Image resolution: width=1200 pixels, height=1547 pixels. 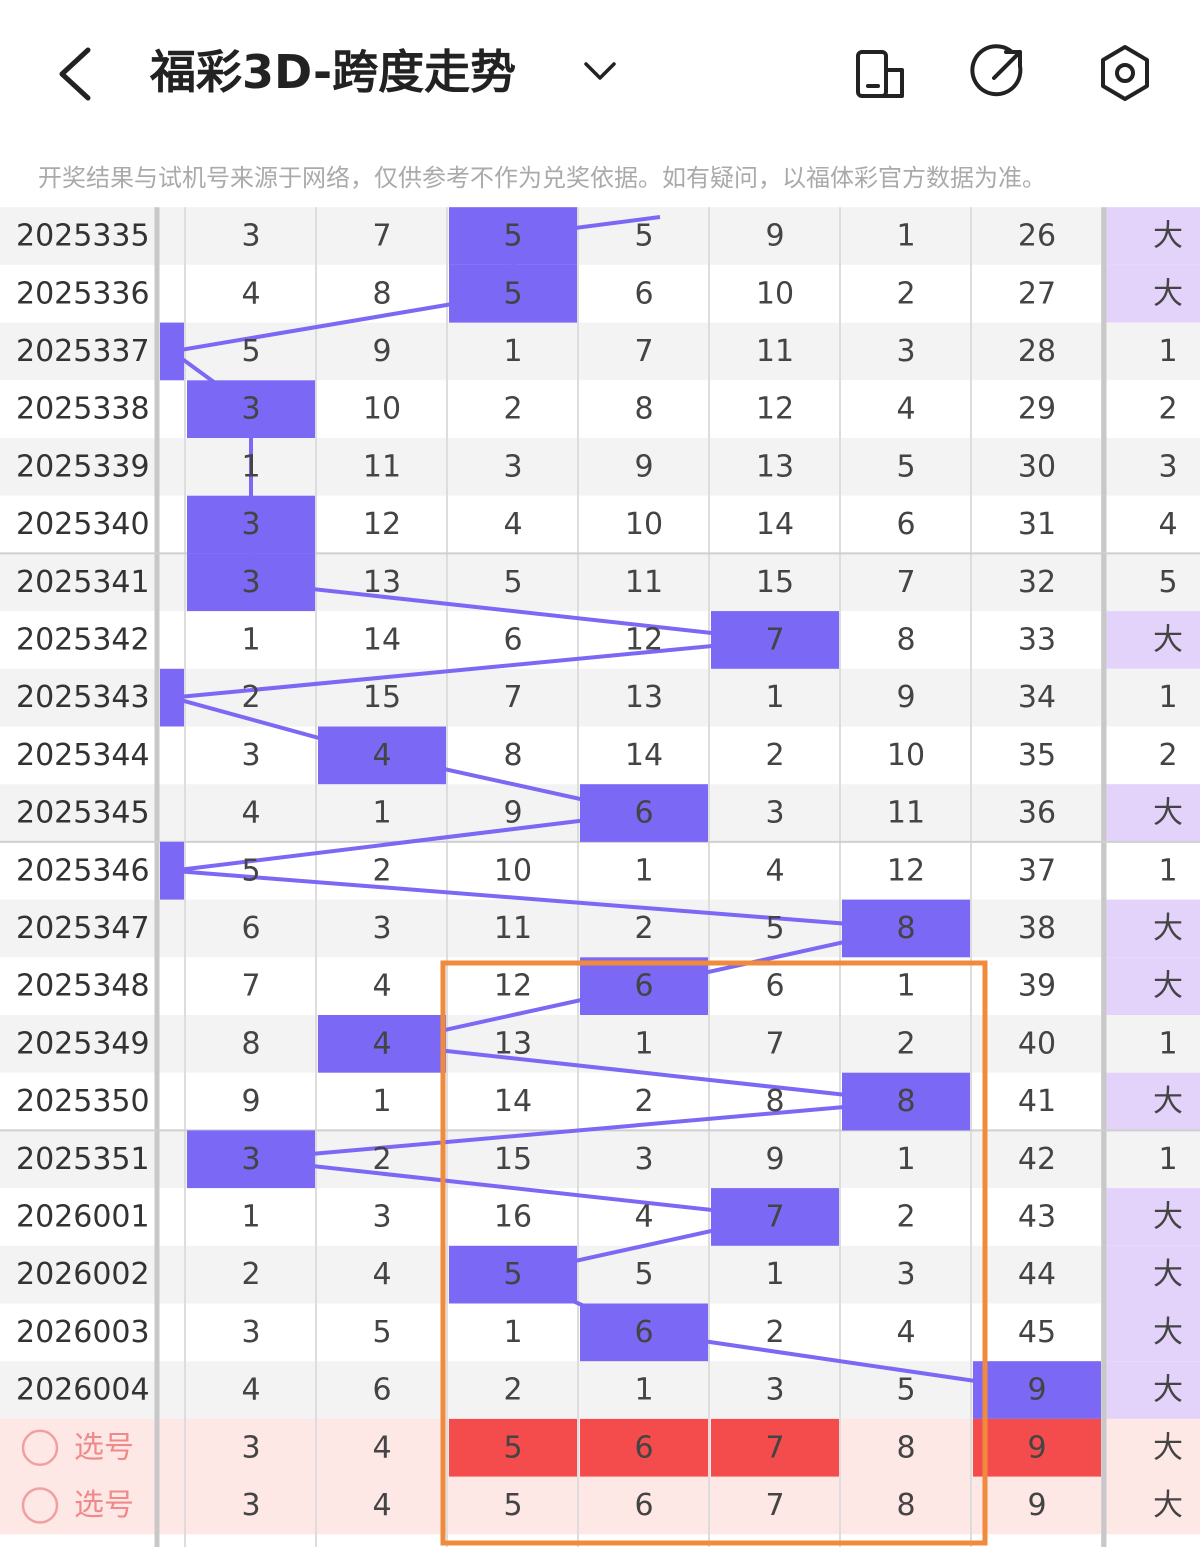 I want to click on pick-value: 7, so click(x=774, y=1505).